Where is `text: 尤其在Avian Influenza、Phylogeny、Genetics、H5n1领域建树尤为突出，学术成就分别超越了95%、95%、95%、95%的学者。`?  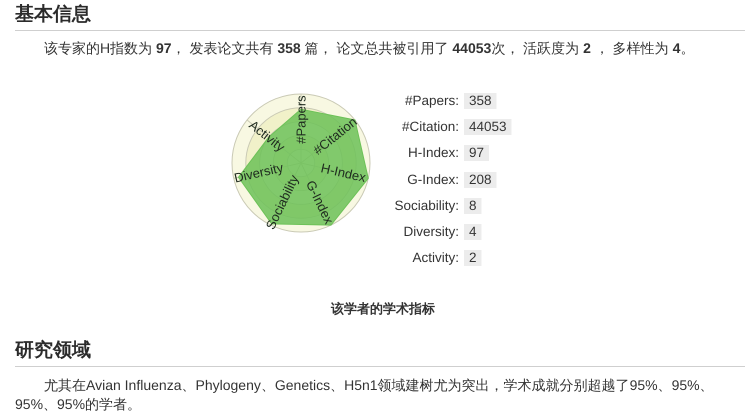
text: 尤其在Avian Influenza、Phylogeny、Genetics、H5n1领域建树尤为突出，学术成就分别超越了95%、95%、95%、95%的学者。 is located at coordinates (364, 394).